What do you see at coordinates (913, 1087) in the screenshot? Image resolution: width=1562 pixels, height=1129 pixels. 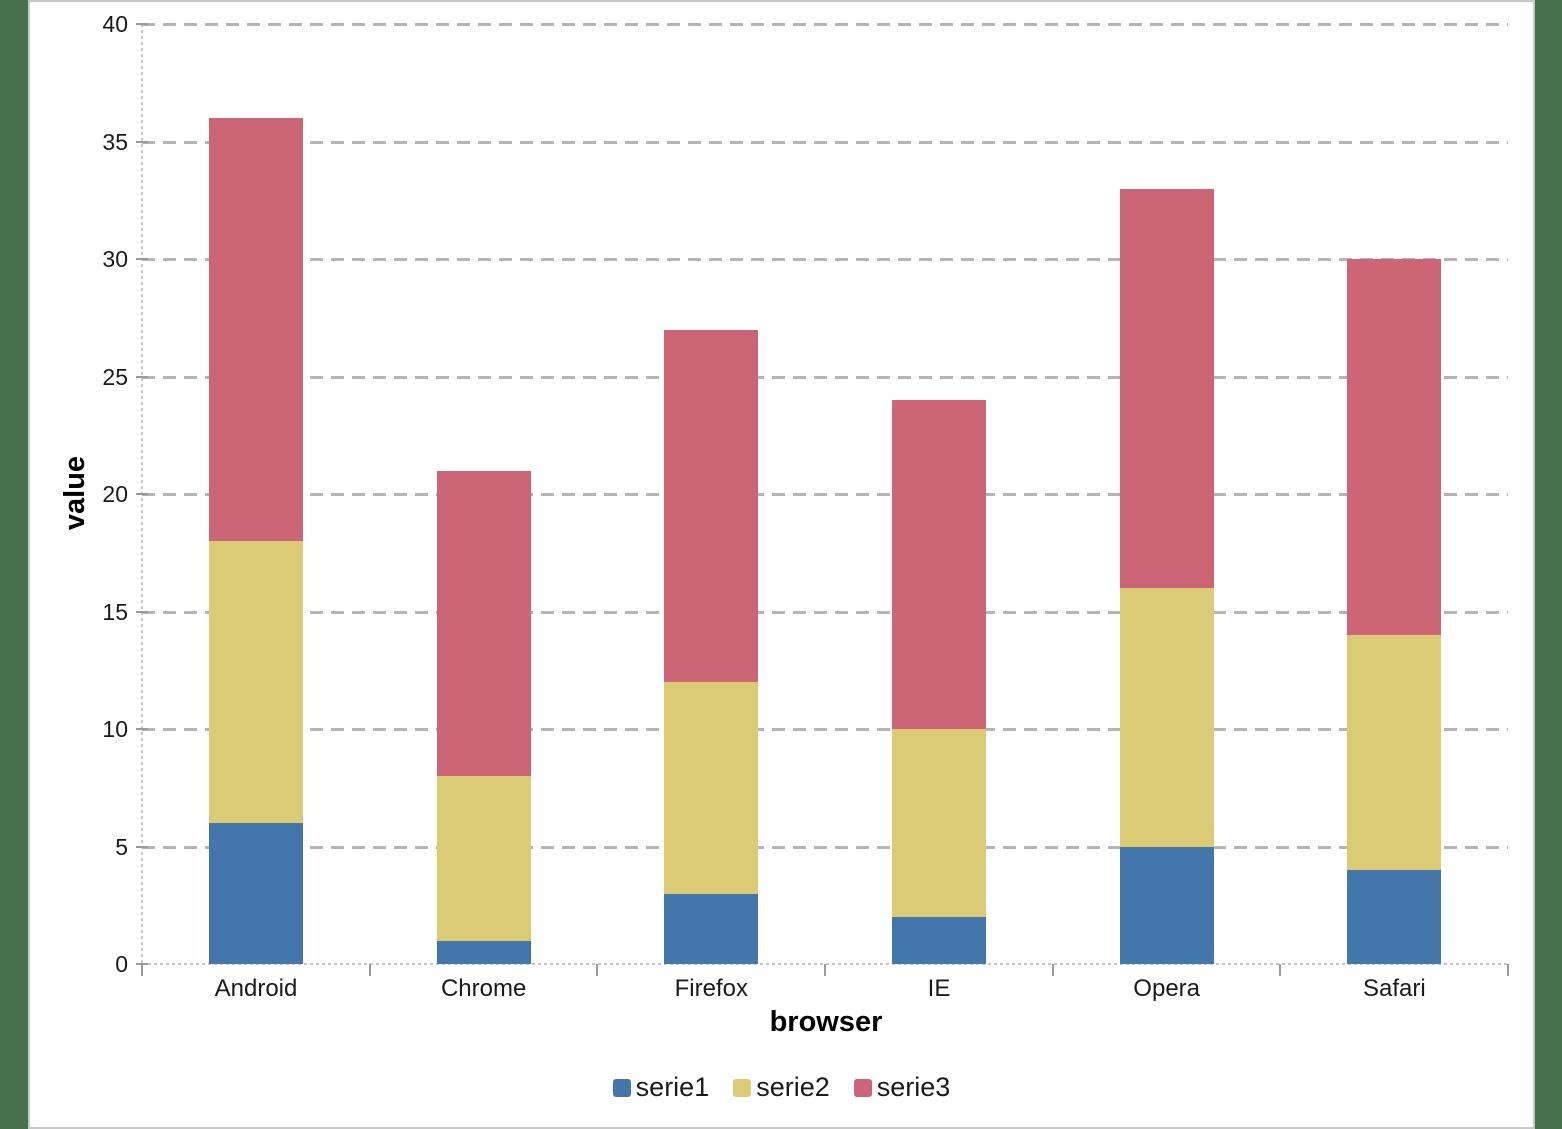 I see `legend-label-serie3: serie3` at bounding box center [913, 1087].